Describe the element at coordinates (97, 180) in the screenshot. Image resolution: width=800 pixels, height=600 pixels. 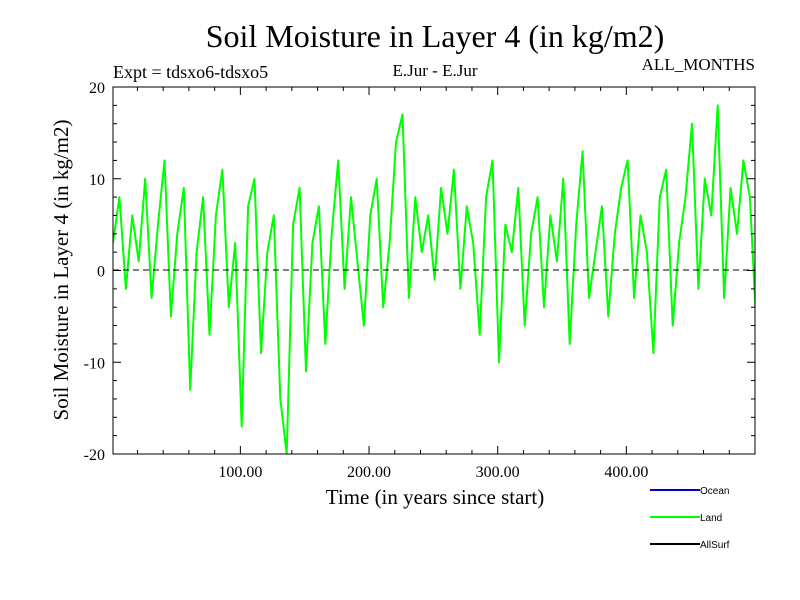
I see `y-tick-label: 10` at that location.